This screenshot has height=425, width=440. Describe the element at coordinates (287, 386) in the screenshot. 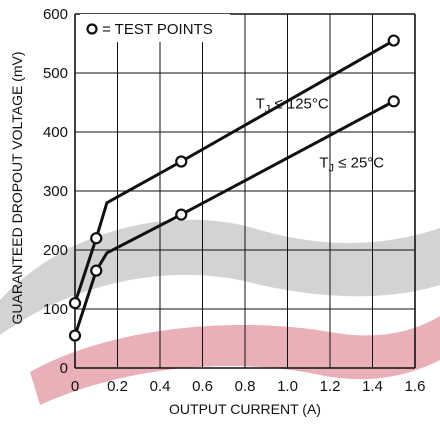

I see `x-tick-label: 1.0` at that location.